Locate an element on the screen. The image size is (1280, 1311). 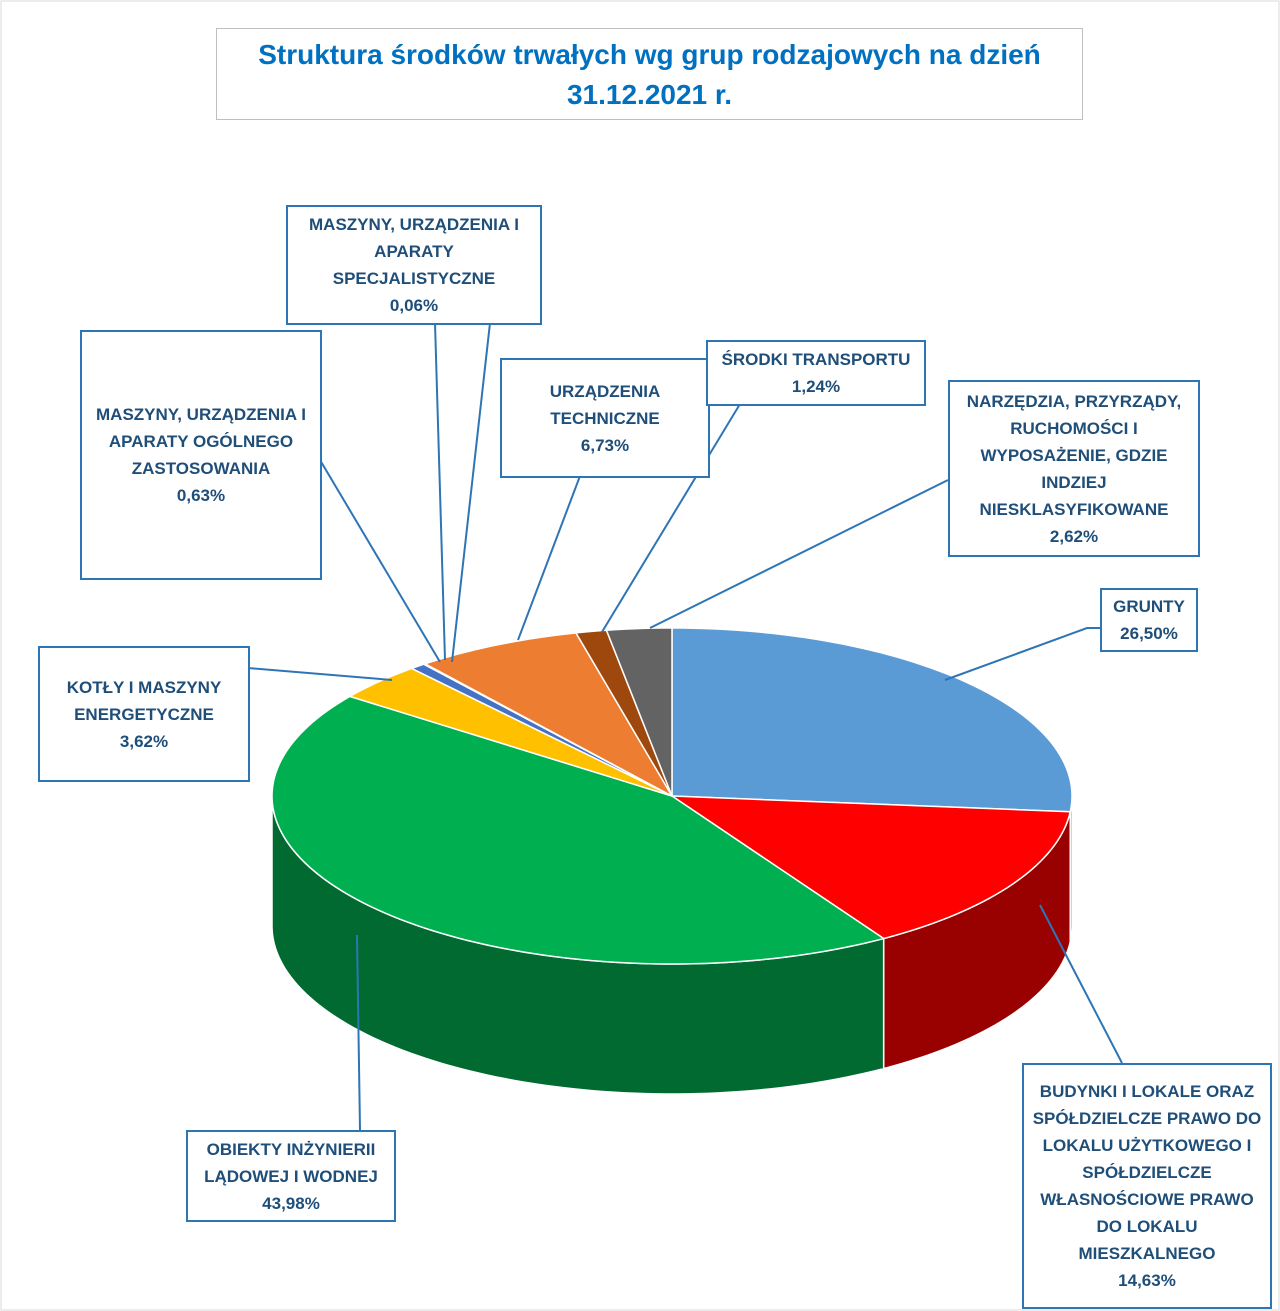
category: OBIEKTY INŻYNIERII LĄDOWEJ I WODNEJ is located at coordinates (291, 1162).